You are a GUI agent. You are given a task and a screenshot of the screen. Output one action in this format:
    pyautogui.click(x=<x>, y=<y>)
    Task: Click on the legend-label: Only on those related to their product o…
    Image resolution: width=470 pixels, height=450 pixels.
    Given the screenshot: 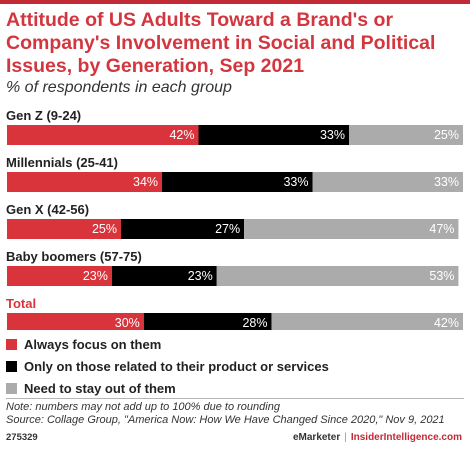 What is the action you would take?
    pyautogui.click(x=176, y=366)
    